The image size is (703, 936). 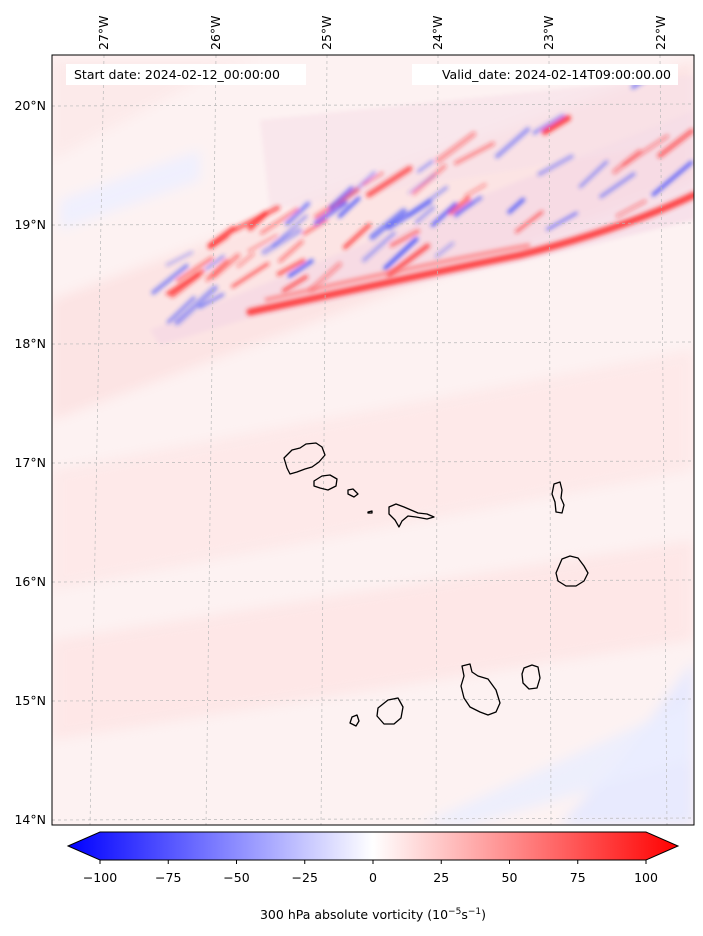 What do you see at coordinates (370, 512) in the screenshot?
I see `island-branco` at bounding box center [370, 512].